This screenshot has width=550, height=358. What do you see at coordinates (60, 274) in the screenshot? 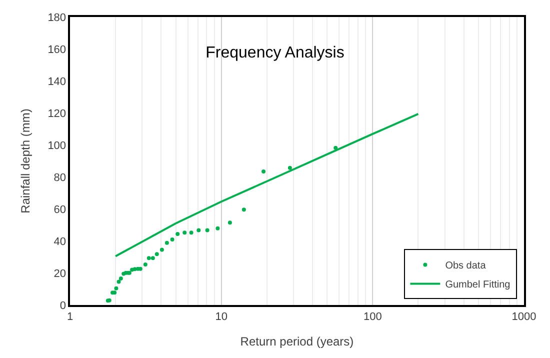
I see `y-tick-label: 20` at bounding box center [60, 274].